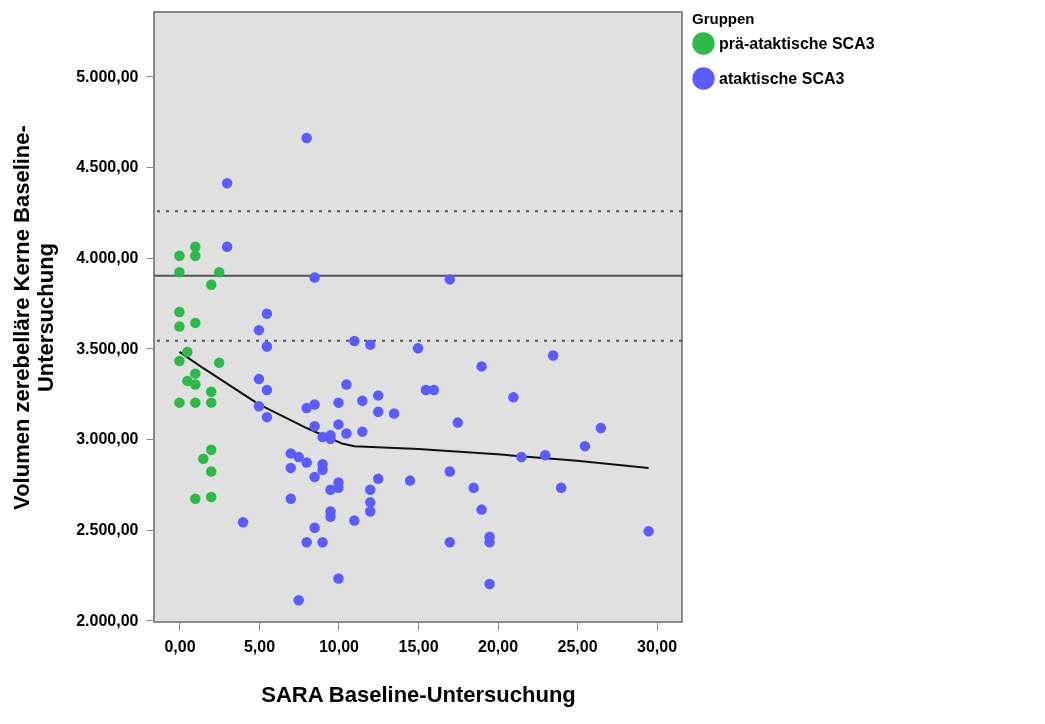 The width and height of the screenshot is (1045, 724). Describe the element at coordinates (339, 646) in the screenshot. I see `x-tick-label: 10,00` at that location.